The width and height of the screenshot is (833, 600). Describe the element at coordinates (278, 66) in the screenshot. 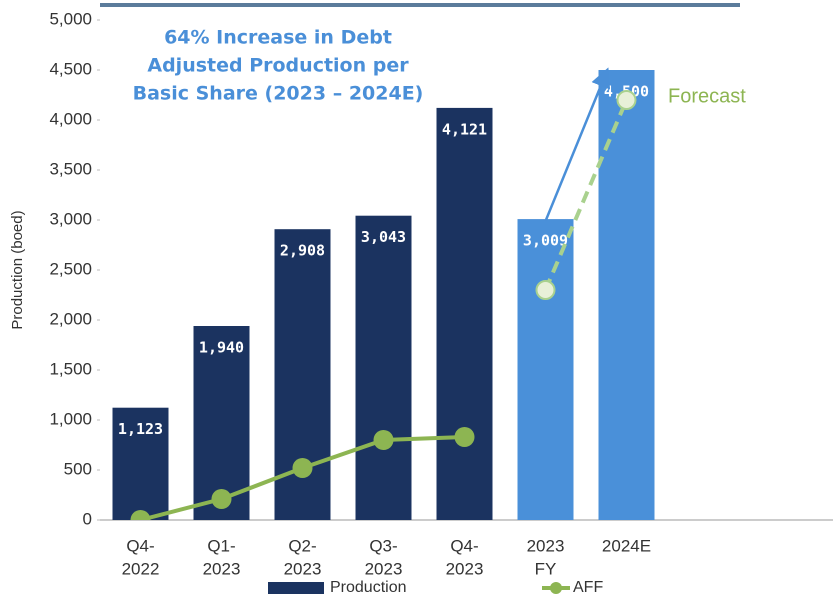

I see `annotation: Adjusted Production per` at that location.